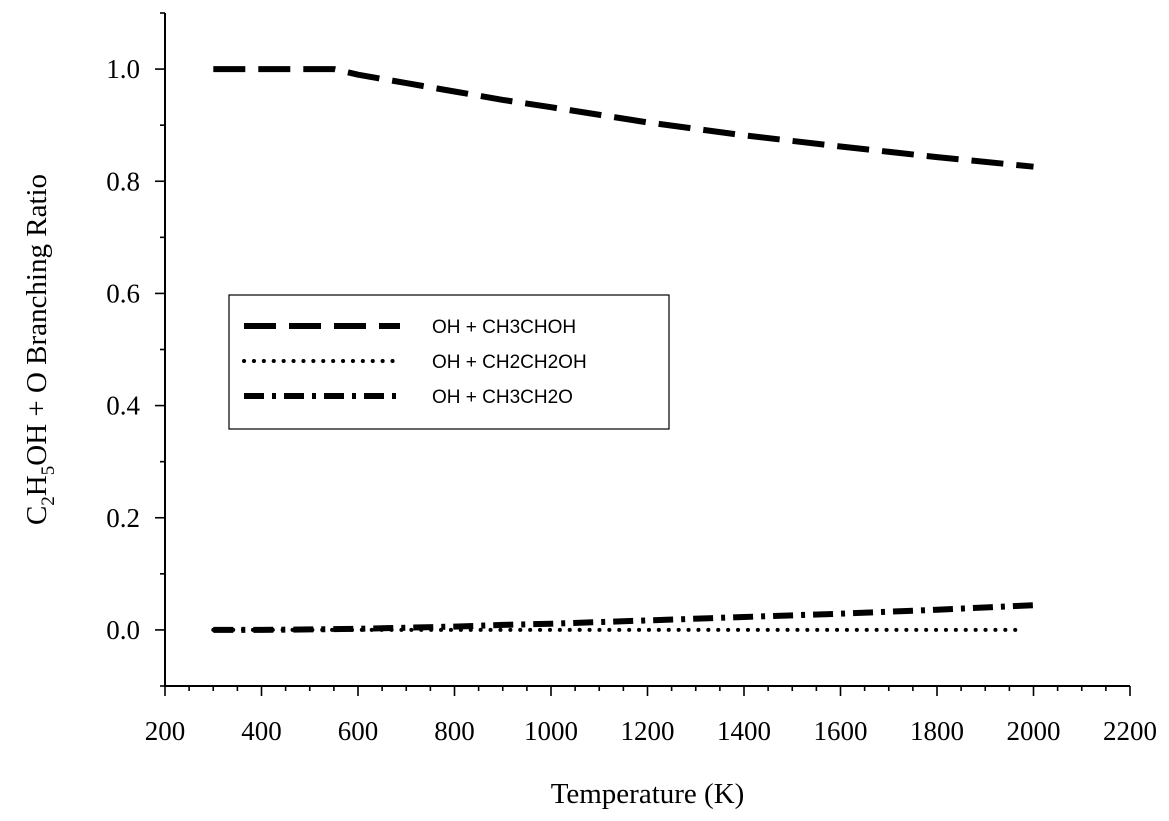 Image resolution: width=1169 pixels, height=821 pixels. What do you see at coordinates (135, 349) in the screenshot?
I see `y-axis-ticks: 0.0 0.2 0.4 0.6 0.8 1.0` at bounding box center [135, 349].